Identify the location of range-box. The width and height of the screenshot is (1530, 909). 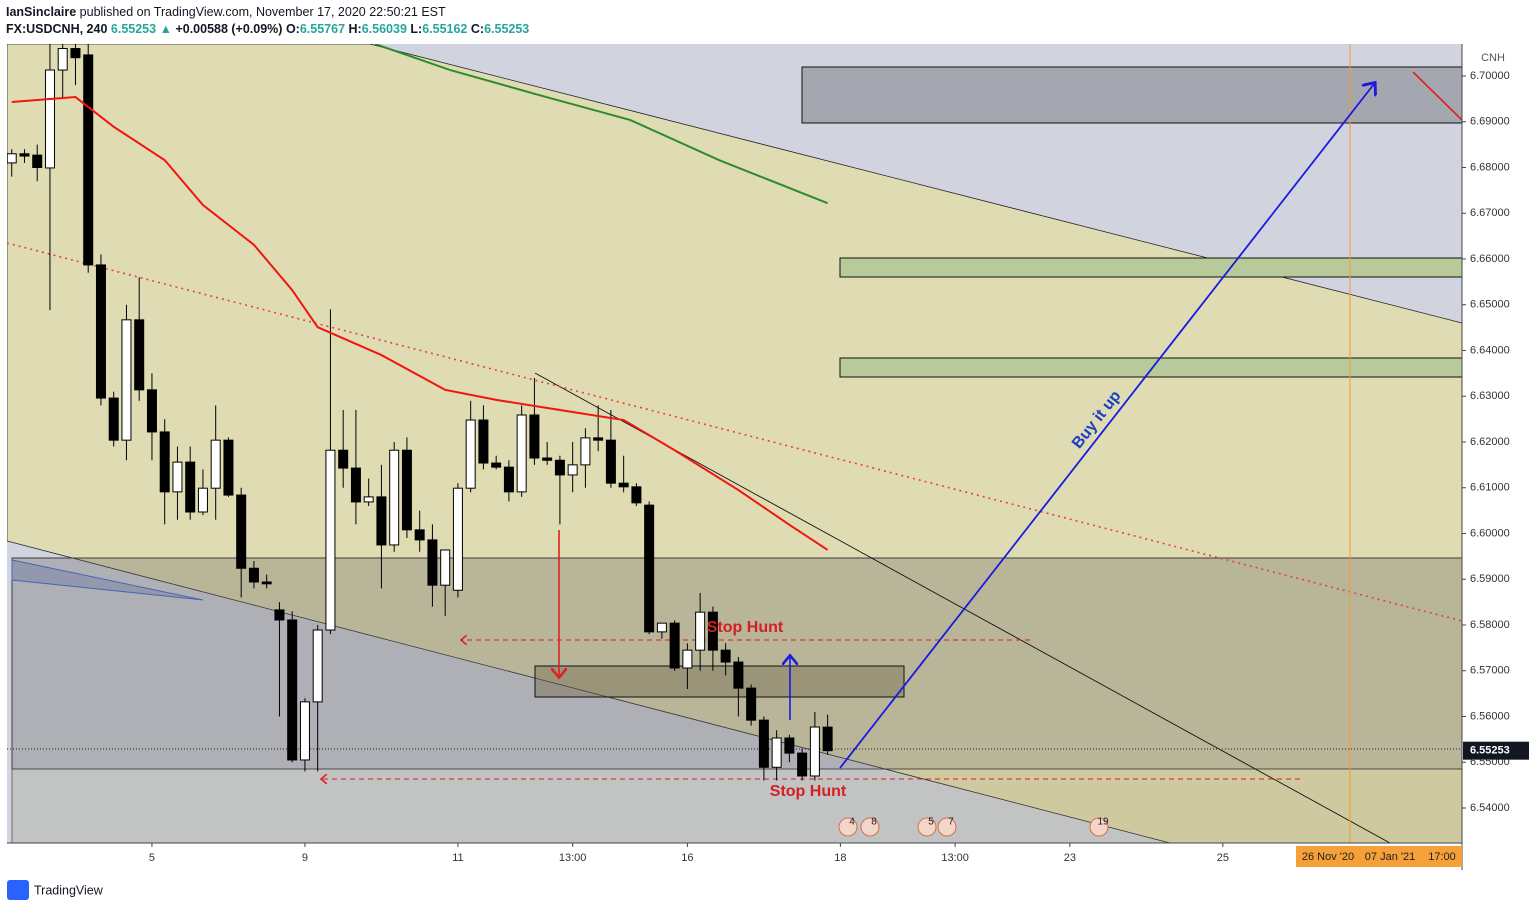
(1379, 856).